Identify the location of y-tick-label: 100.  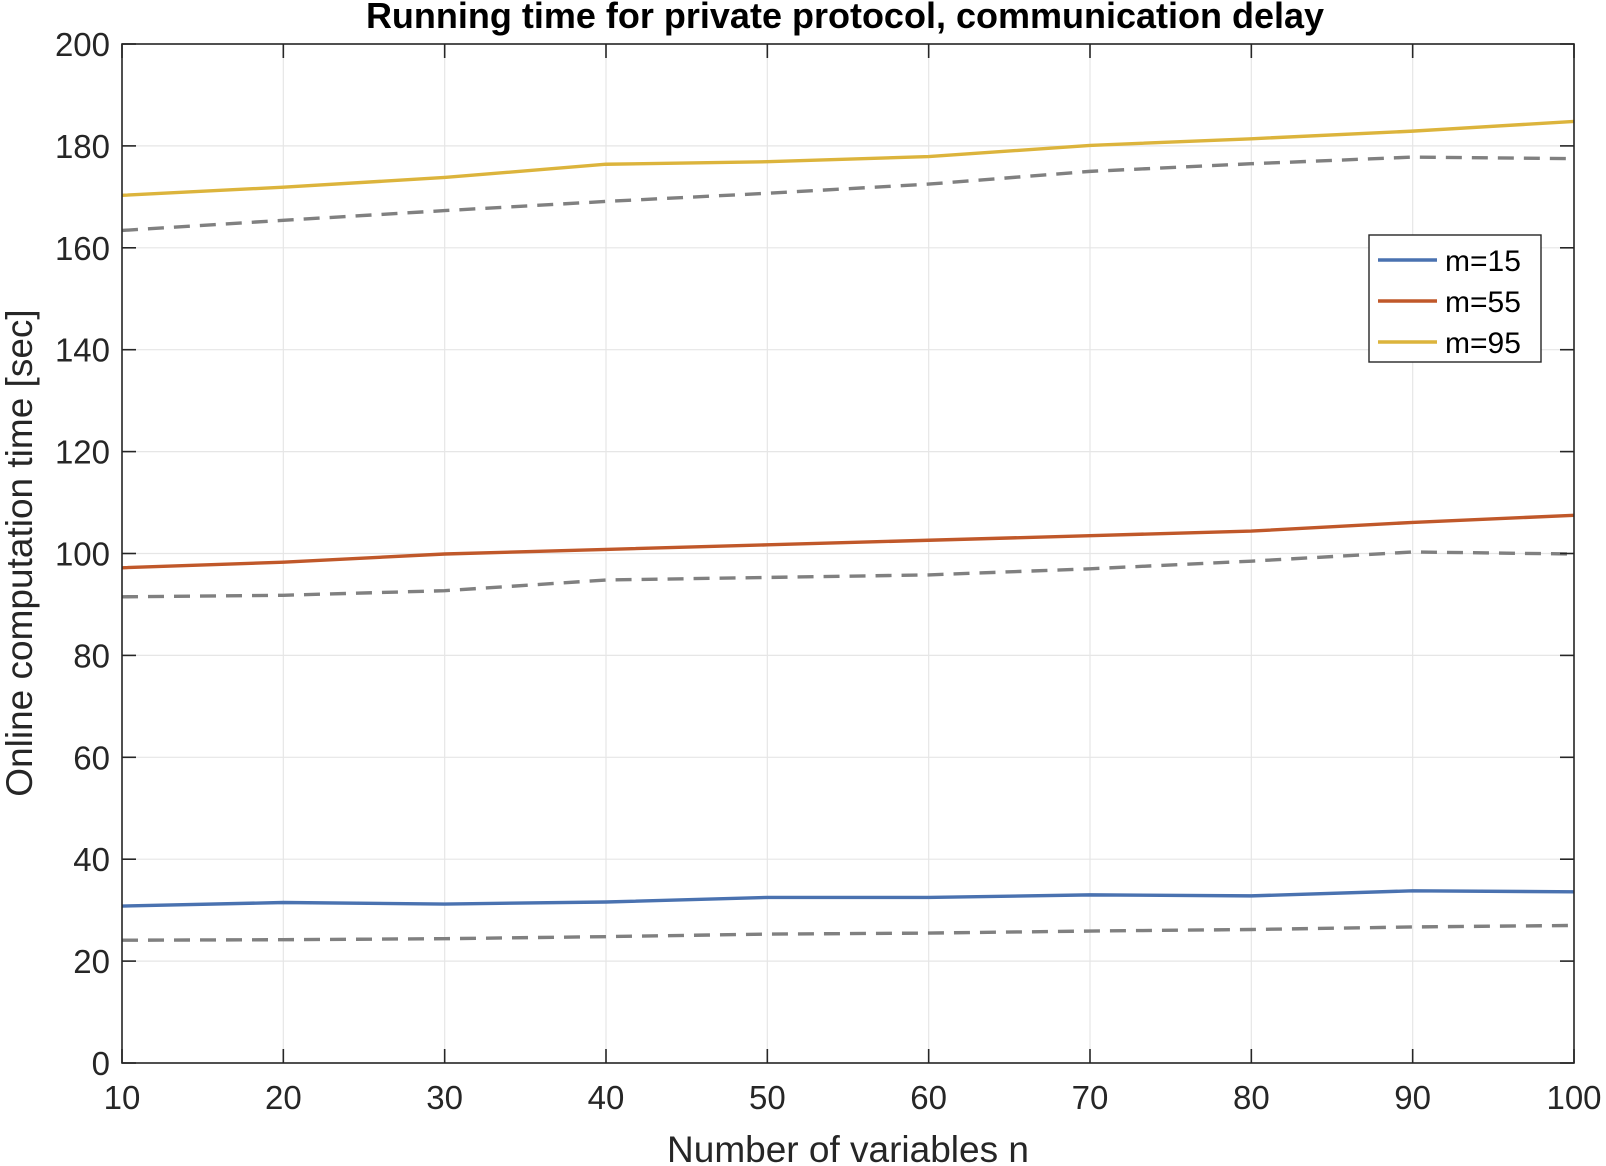
(82, 554).